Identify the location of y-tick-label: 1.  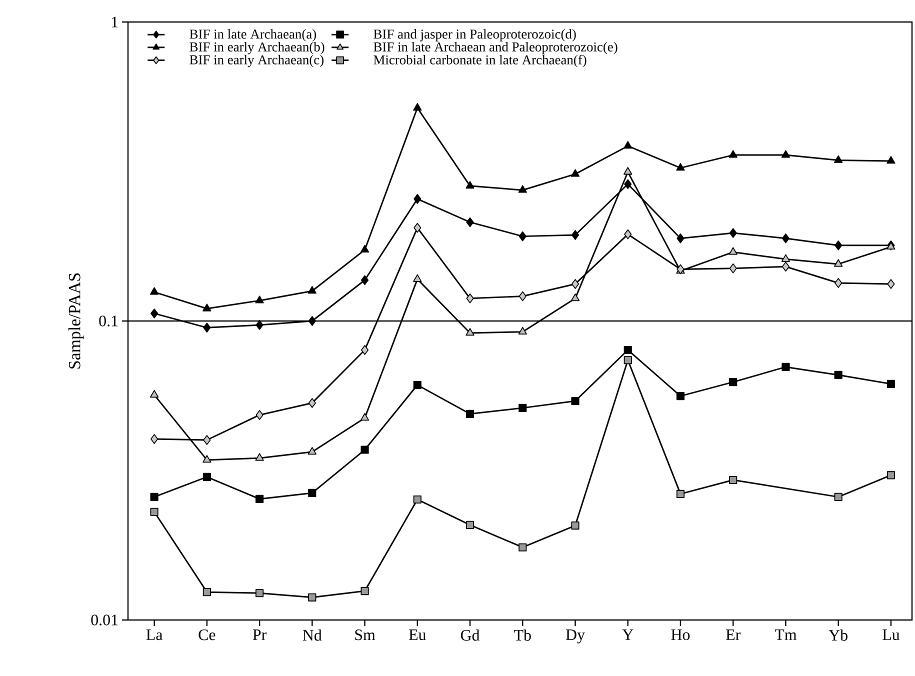
(115, 22).